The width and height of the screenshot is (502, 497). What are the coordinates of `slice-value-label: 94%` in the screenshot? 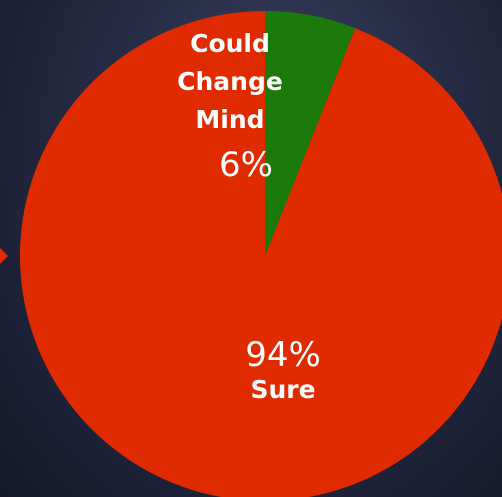 It's located at (283, 355).